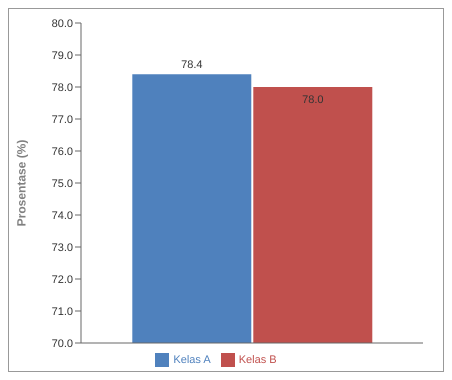 The height and width of the screenshot is (380, 452). I want to click on data-label: 78.0, so click(313, 100).